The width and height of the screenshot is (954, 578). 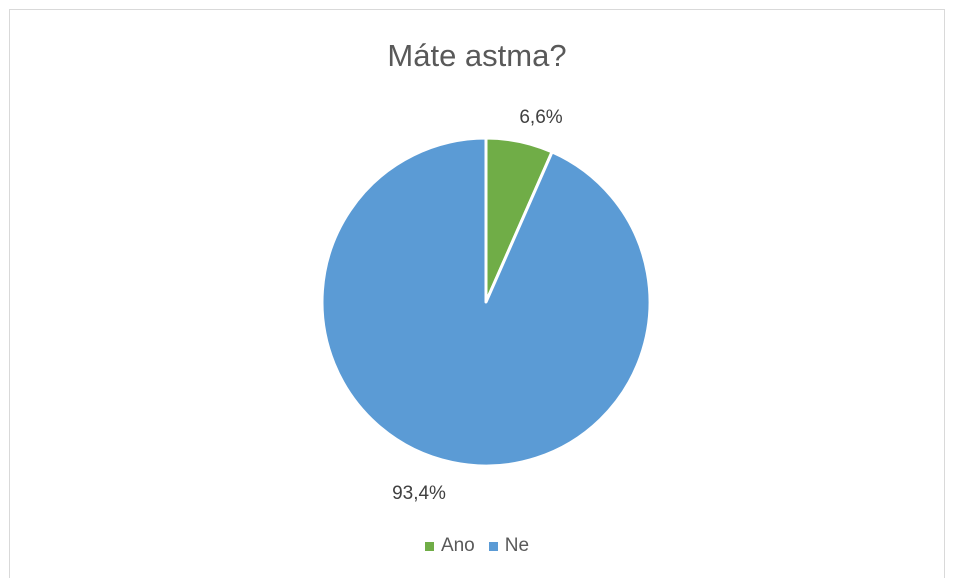 I want to click on data-label-ano: 6,6%, so click(x=540, y=117).